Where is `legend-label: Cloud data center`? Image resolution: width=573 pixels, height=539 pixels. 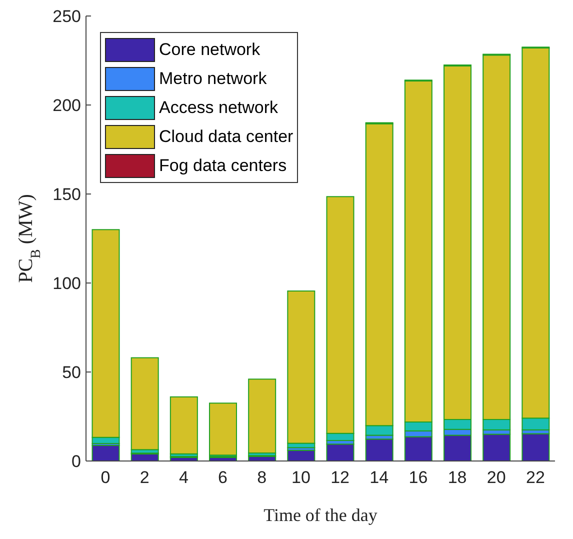 legend-label: Cloud data center is located at coordinates (226, 136).